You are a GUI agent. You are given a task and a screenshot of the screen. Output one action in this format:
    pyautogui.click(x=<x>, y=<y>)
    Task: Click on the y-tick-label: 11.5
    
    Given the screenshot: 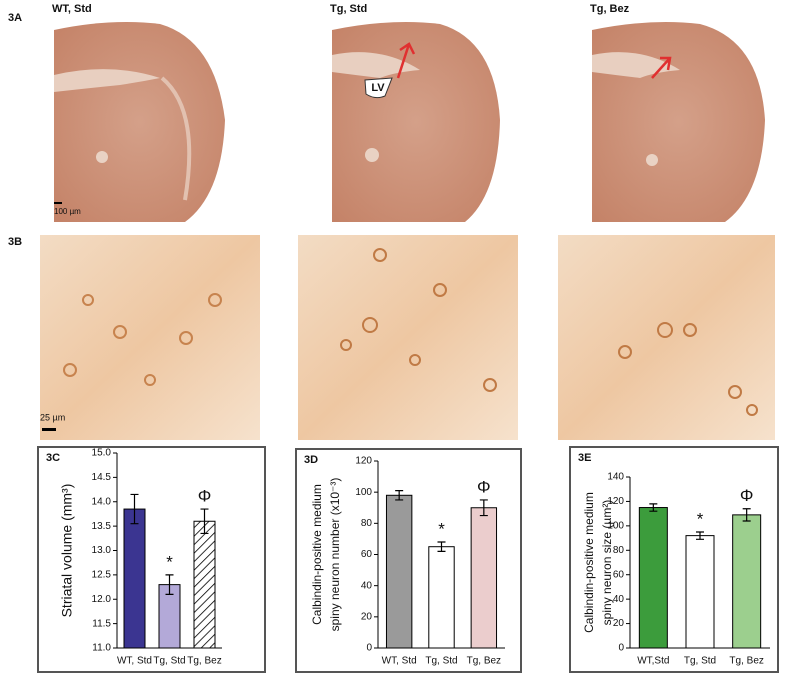 What is the action you would take?
    pyautogui.click(x=101, y=623)
    